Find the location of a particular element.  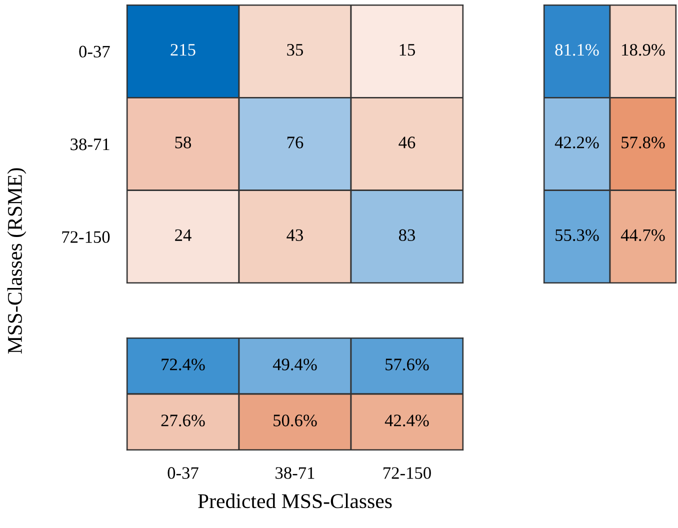

data-label: 44.7% is located at coordinates (642, 235).